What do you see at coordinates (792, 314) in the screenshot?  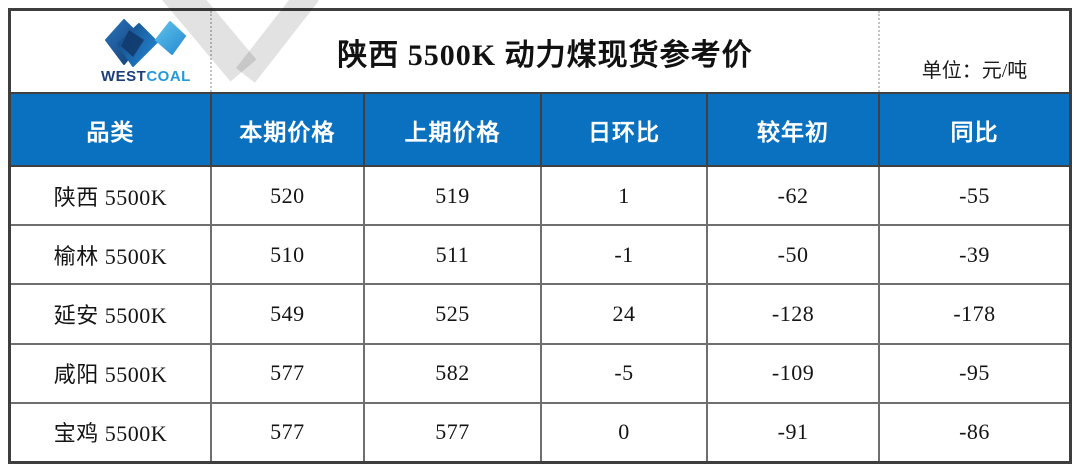 I see `value-cell: -128` at bounding box center [792, 314].